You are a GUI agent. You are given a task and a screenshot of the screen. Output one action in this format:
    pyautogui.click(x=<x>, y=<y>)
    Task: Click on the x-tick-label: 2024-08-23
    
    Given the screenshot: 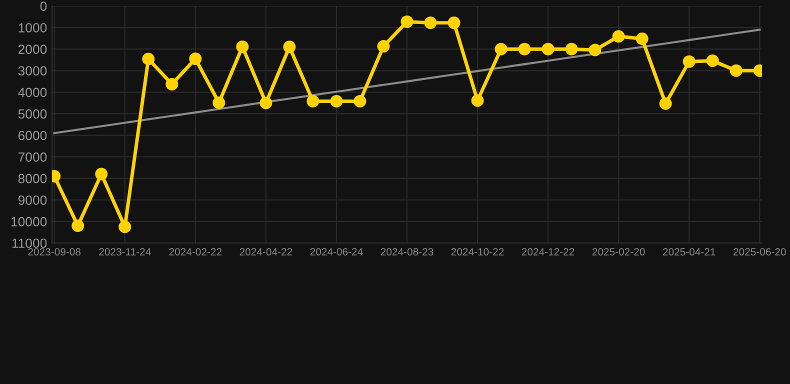 What is the action you would take?
    pyautogui.click(x=407, y=252)
    